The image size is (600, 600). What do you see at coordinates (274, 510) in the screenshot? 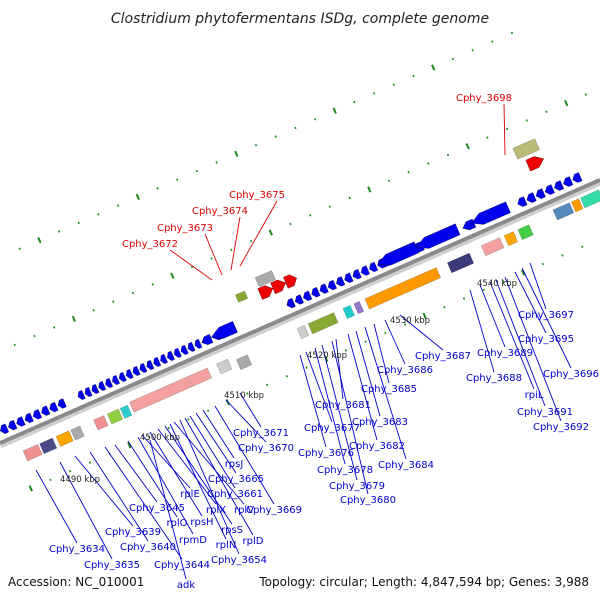
I see `blue-gene-label: Cphy_3669` at bounding box center [274, 510].